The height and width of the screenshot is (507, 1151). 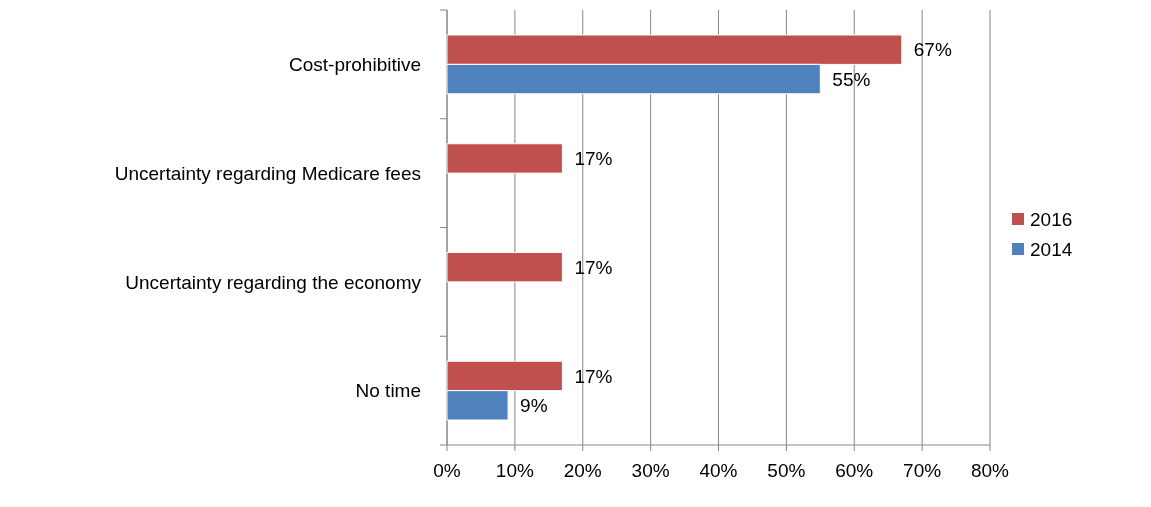 I want to click on x-tick-label: 60%, so click(x=854, y=470).